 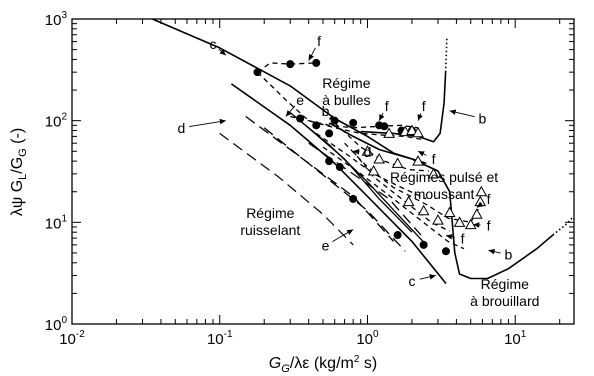 What do you see at coordinates (323, 364) in the screenshot?
I see `x-axis-label: GG/λε (kg/m2 s)` at bounding box center [323, 364].